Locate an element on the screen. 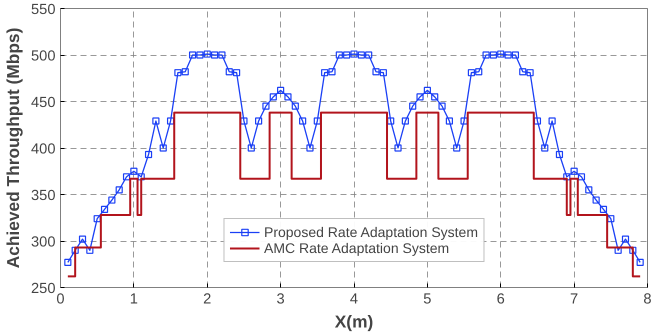 The height and width of the screenshot is (334, 655). x-tick-label: 6 is located at coordinates (500, 300).